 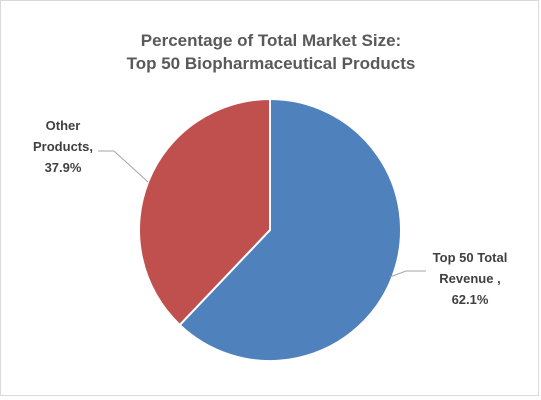 I want to click on label-top50-line-3: 62.1%, so click(x=470, y=299).